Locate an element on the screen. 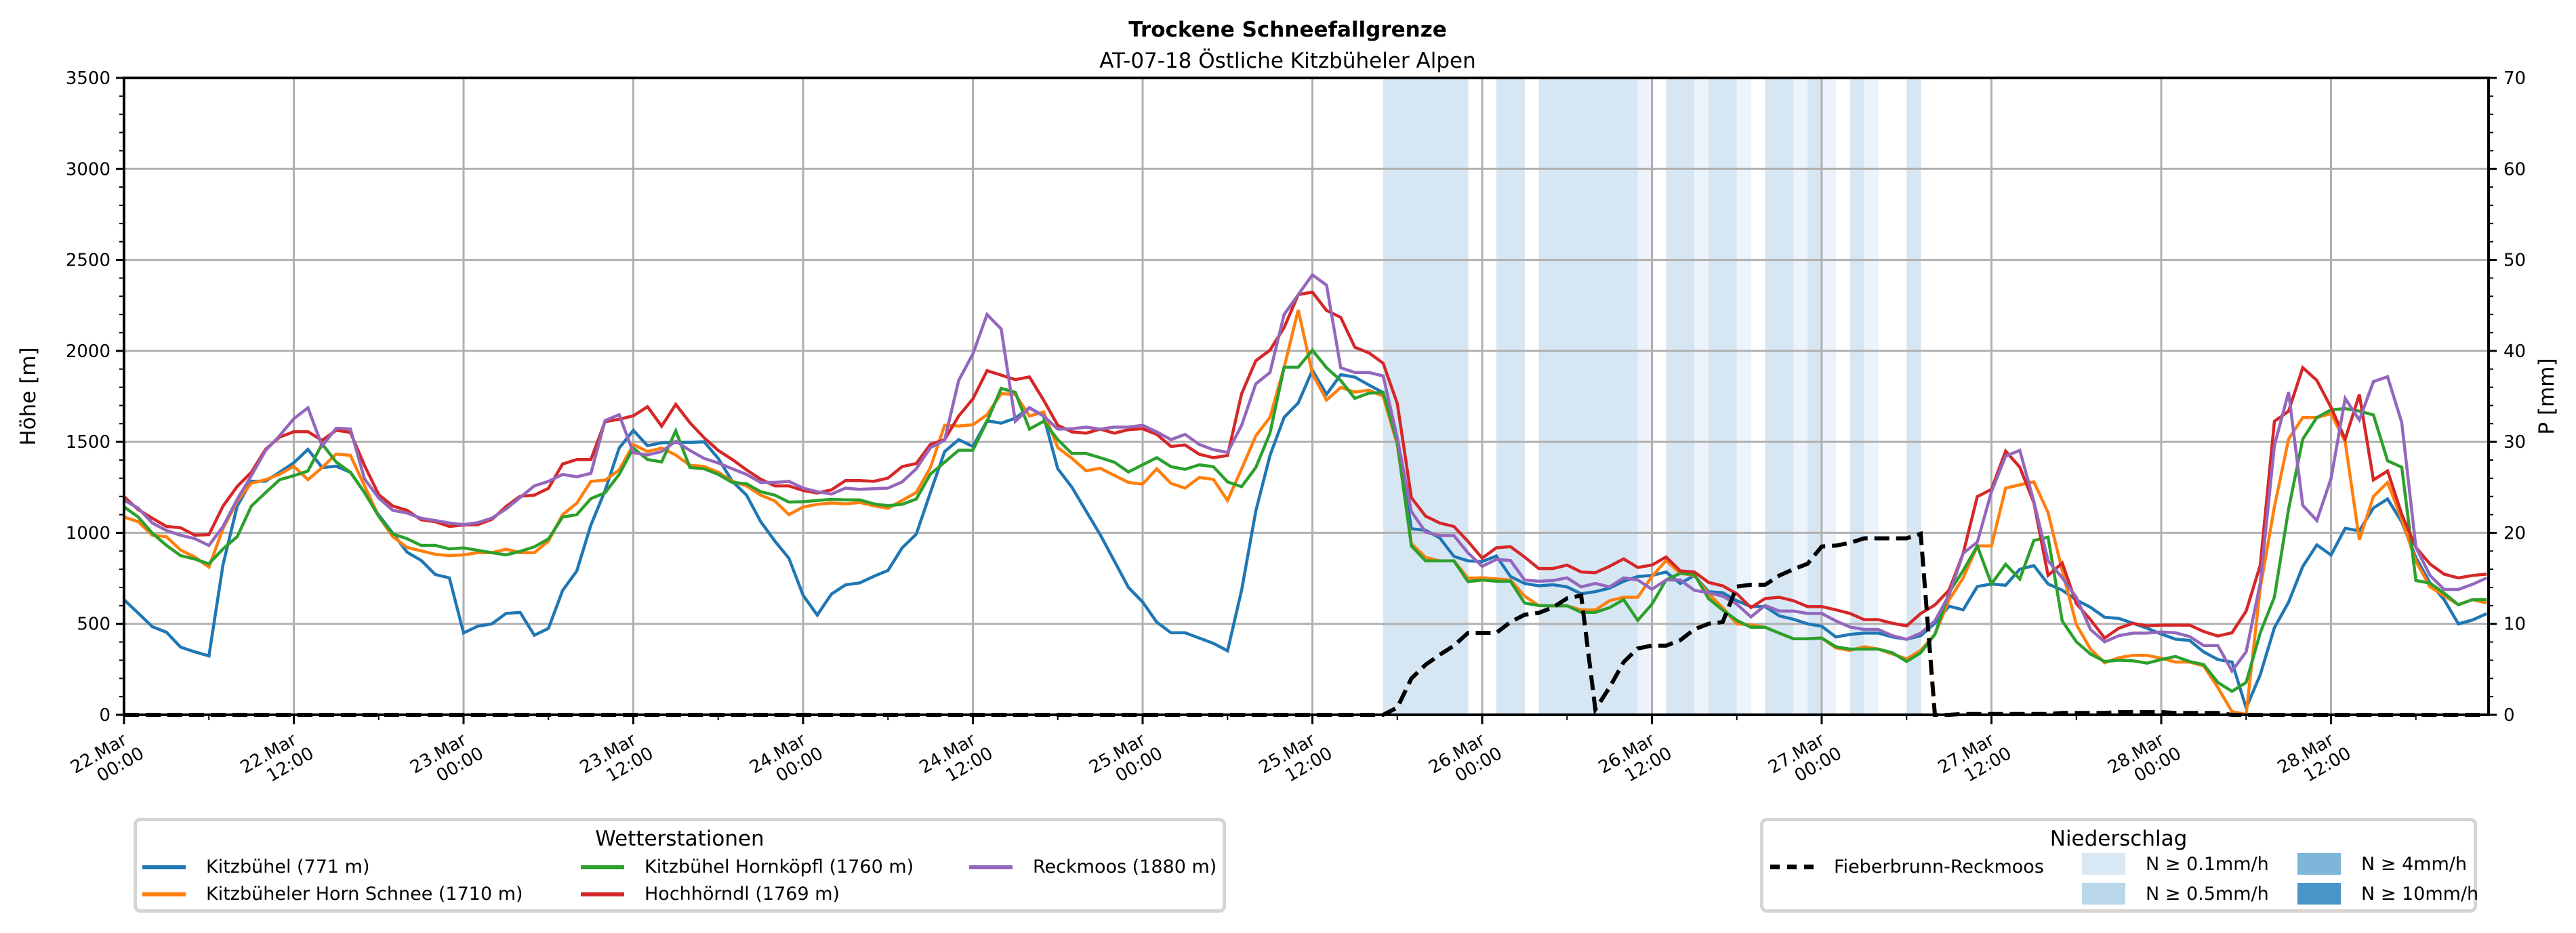  y-tick-label: 1000 is located at coordinates (88, 533).